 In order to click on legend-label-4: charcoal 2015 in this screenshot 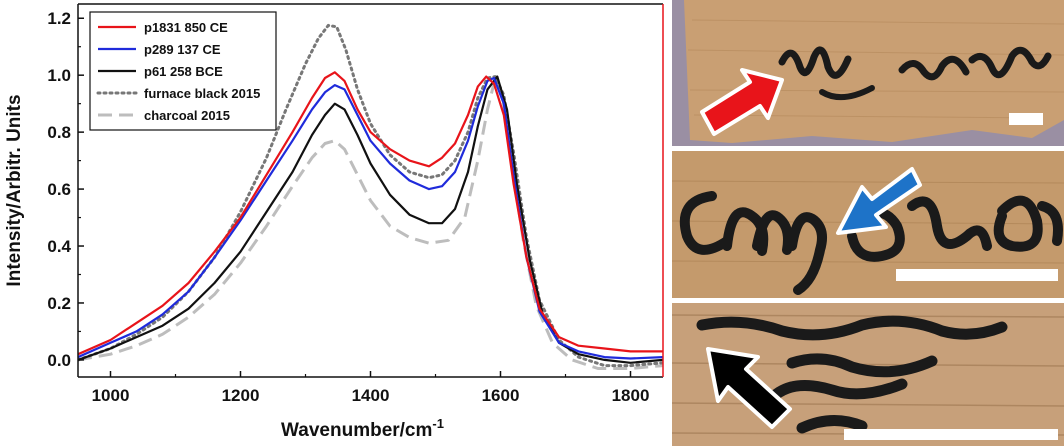, I will do `click(187, 115)`.